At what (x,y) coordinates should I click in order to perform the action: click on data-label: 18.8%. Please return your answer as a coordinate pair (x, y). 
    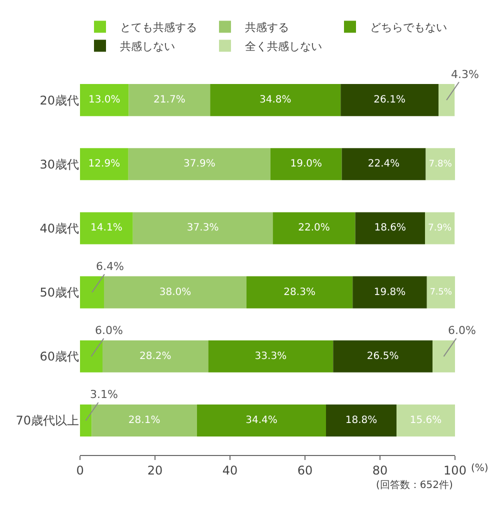
    Looking at the image, I should click on (361, 420).